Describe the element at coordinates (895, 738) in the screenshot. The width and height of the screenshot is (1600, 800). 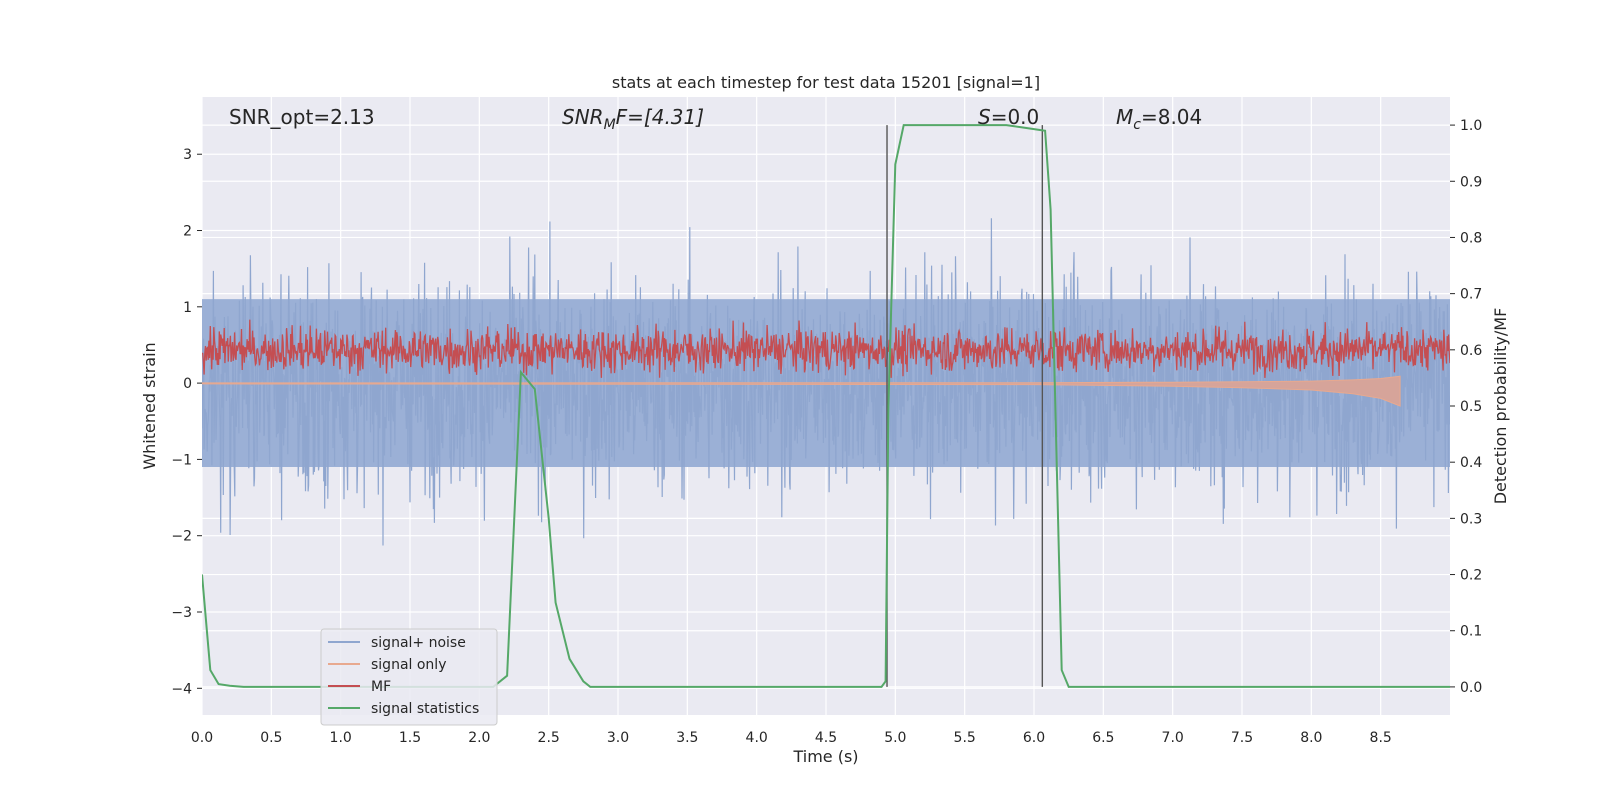
I see `x-tick-label: 5.0` at that location.